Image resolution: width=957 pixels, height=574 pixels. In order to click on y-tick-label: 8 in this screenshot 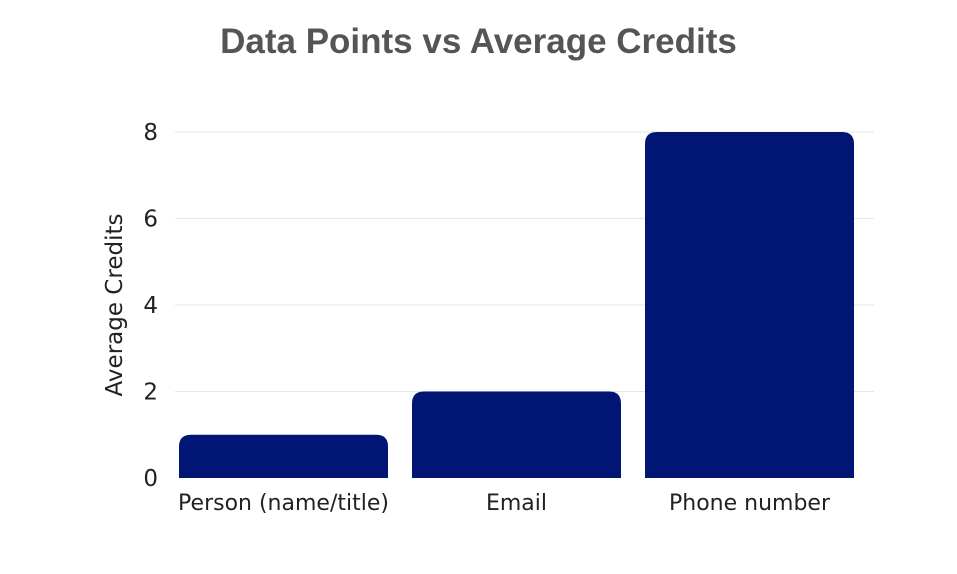, I will do `click(150, 133)`.